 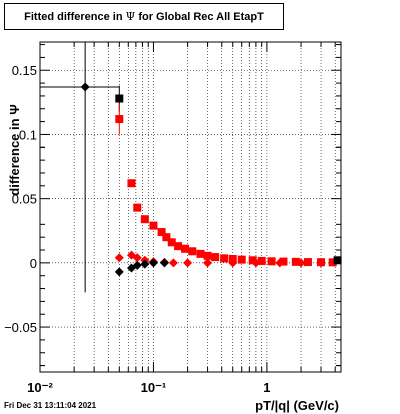 What do you see at coordinates (130, 16) in the screenshot?
I see `psi-symbol: Ψ` at bounding box center [130, 16].